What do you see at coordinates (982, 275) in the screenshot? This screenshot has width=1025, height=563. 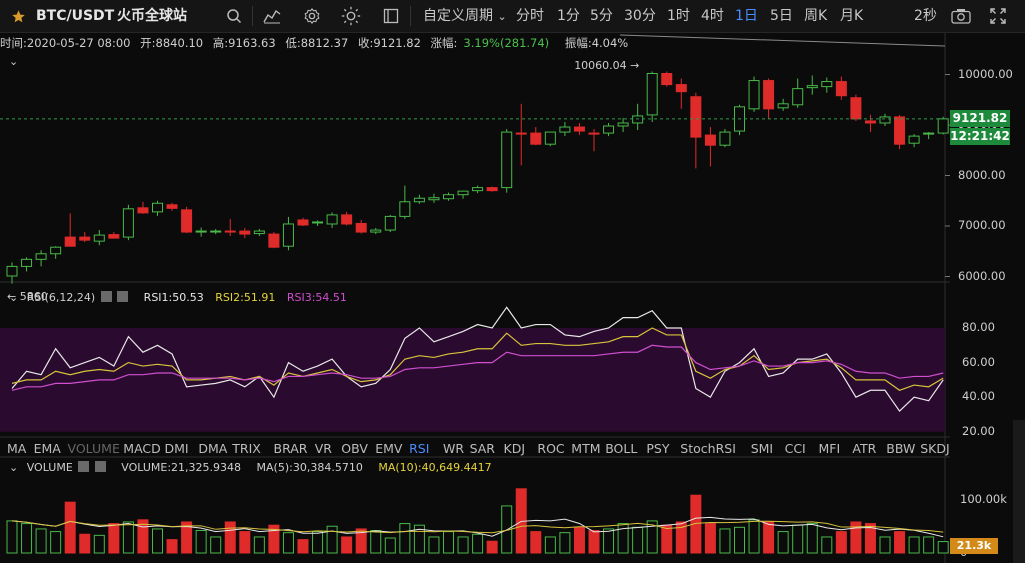 I see `price-axis-tick: 6000.00` at bounding box center [982, 275].